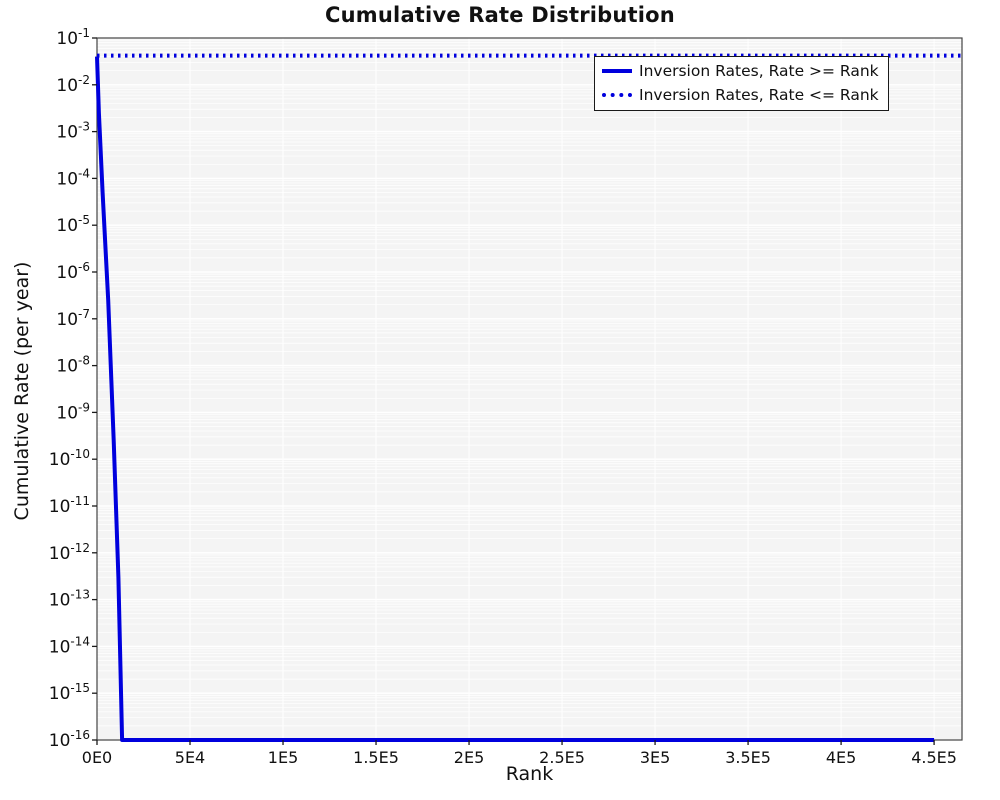 This screenshot has height=800, width=1000. What do you see at coordinates (69, 458) in the screenshot?
I see `svg-text: 10⁻¹⁰` at bounding box center [69, 458].